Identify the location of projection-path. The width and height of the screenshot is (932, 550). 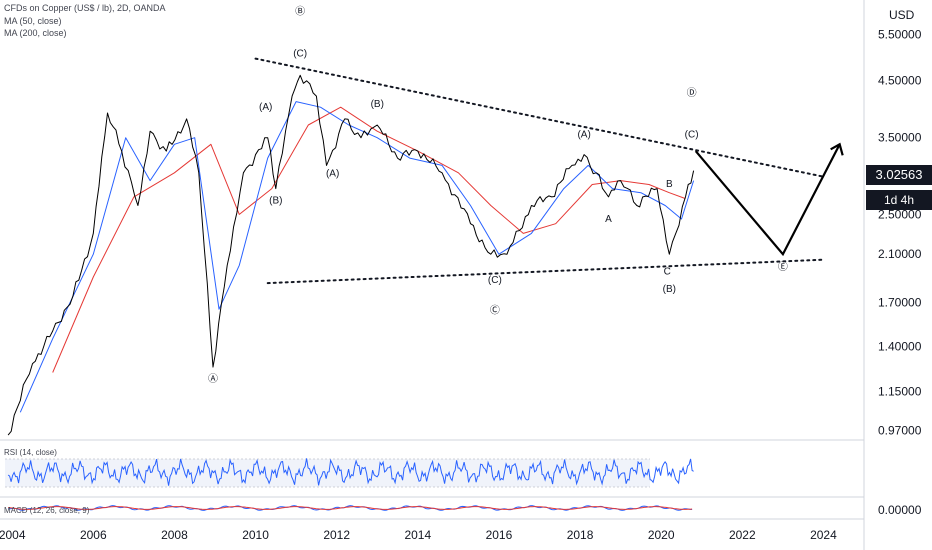
(767, 200).